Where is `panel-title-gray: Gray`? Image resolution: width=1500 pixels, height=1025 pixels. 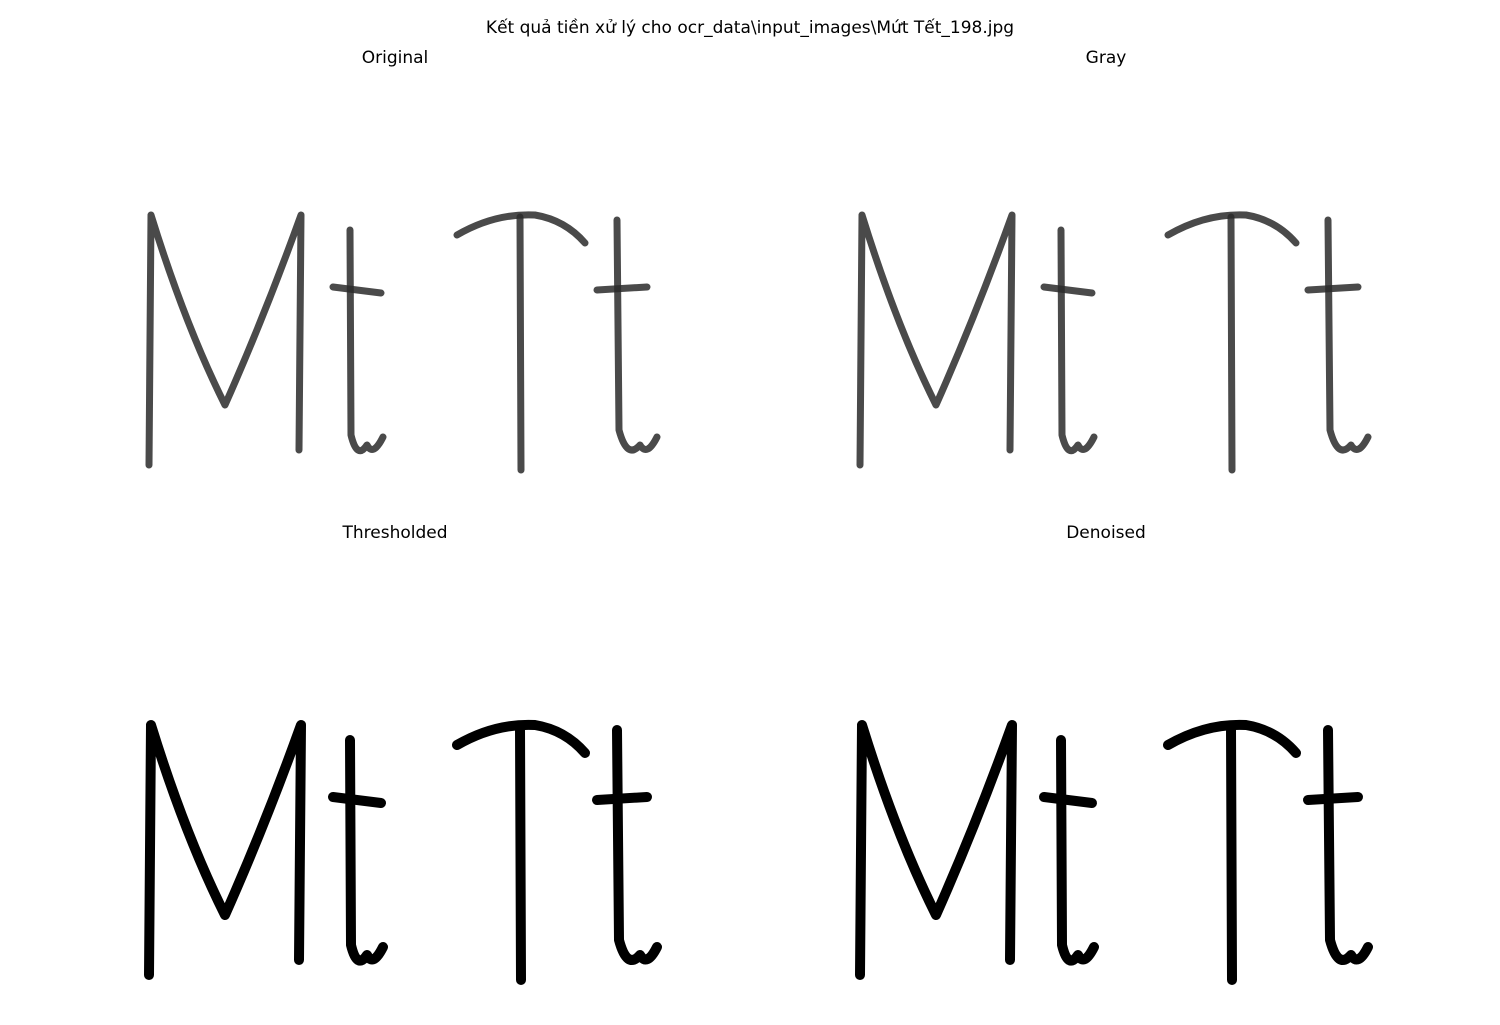
panel-title-gray: Gray is located at coordinates (1106, 58).